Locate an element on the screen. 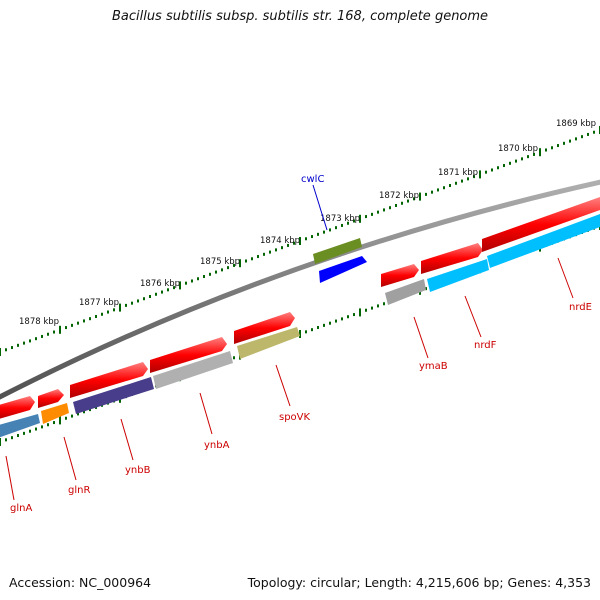 This screenshot has width=600, height=600. nrdE-feature is located at coordinates (543, 241).